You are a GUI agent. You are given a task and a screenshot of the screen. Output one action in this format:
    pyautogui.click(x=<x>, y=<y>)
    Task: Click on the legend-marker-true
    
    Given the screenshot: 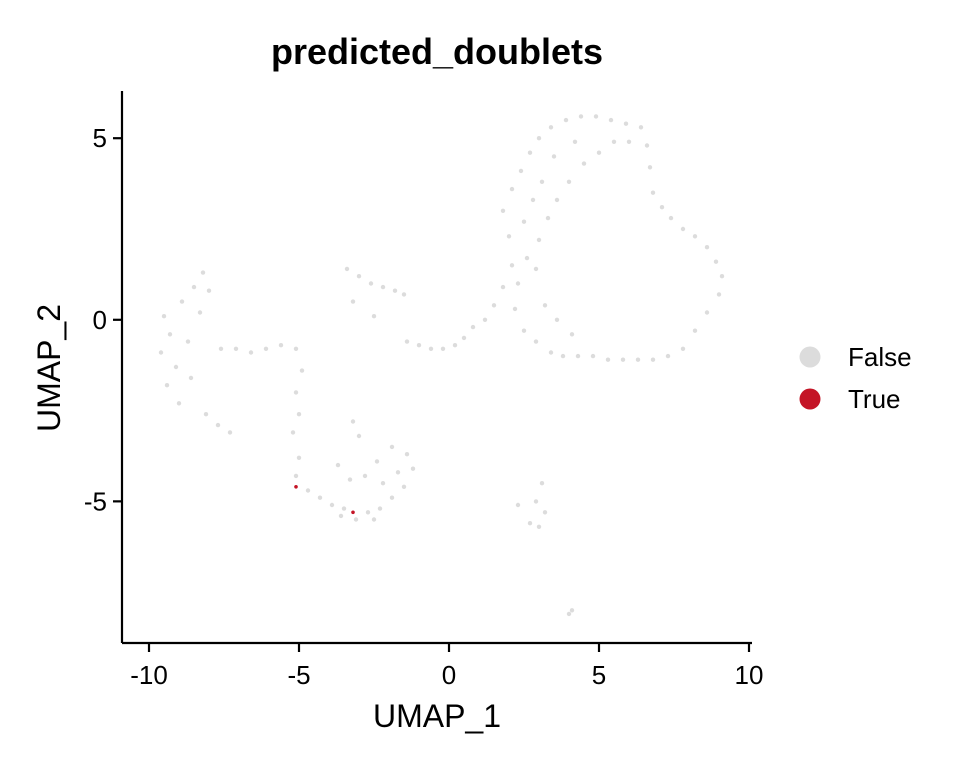 What is the action you would take?
    pyautogui.click(x=810, y=399)
    